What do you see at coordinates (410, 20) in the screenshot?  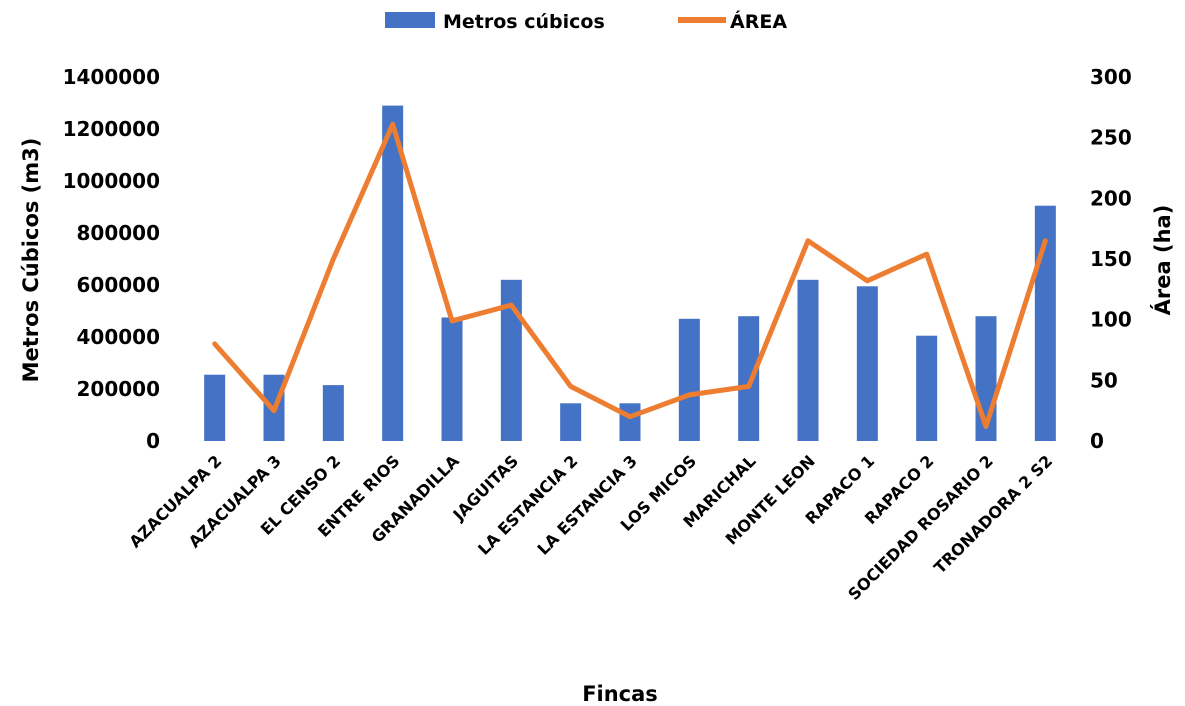 I see `legend-swatch-bars` at bounding box center [410, 20].